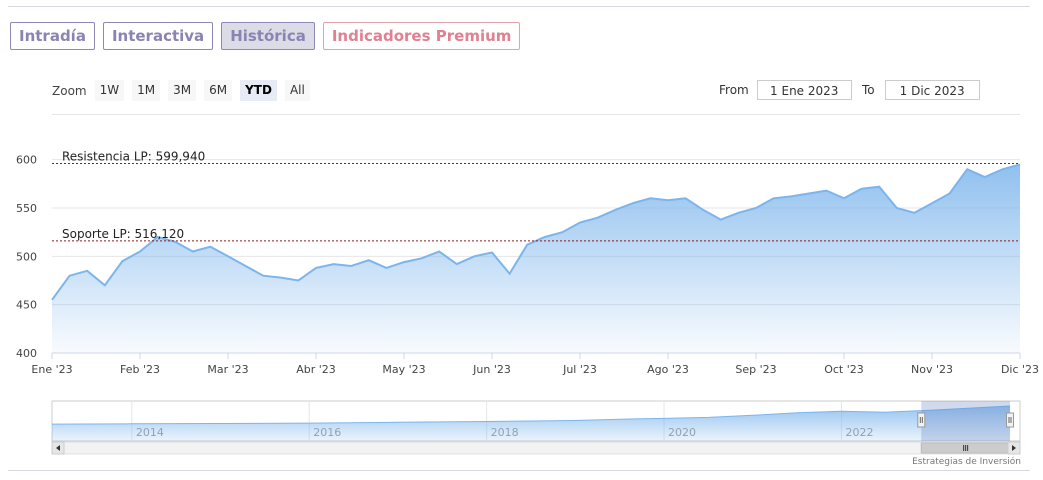  I want to click on y-tick-label: 400, so click(26, 353).